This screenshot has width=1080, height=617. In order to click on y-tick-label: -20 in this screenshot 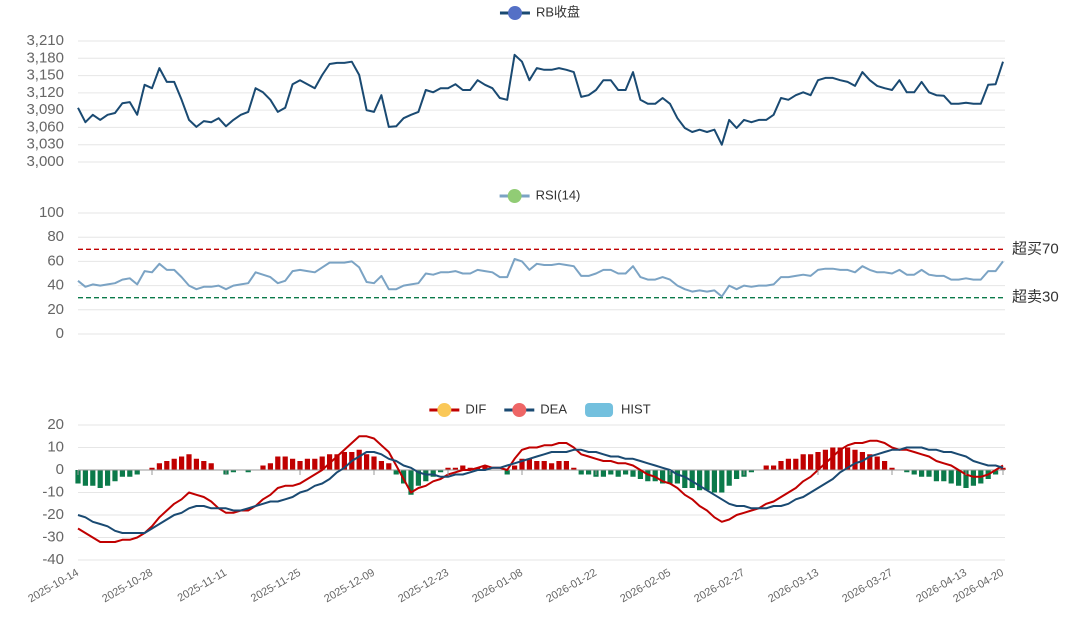, I will do `click(53, 514)`.